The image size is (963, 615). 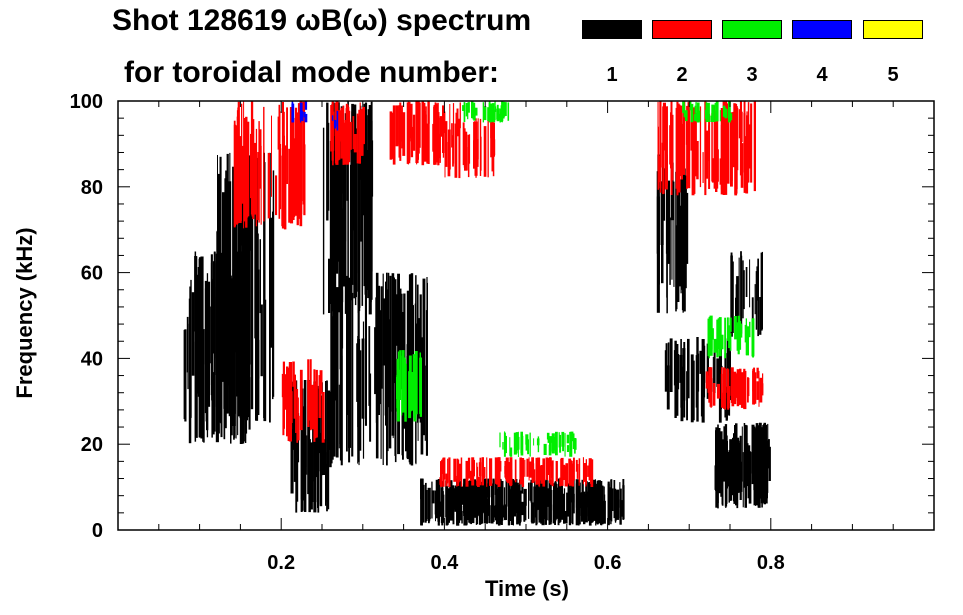 What do you see at coordinates (746, 294) in the screenshot?
I see `mode-1-region` at bounding box center [746, 294].